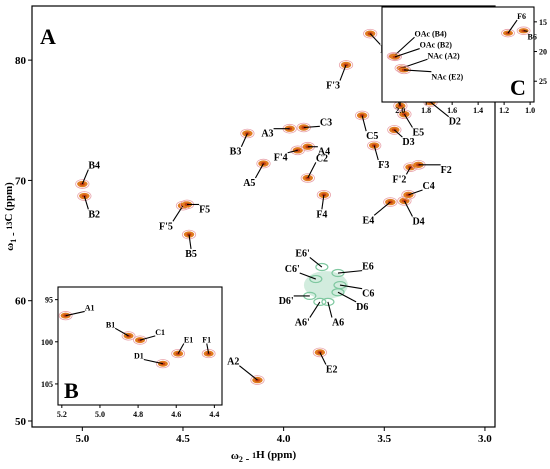  Describe the element at coordinates (21, 422) in the screenshot. I see `y-tick-label: 50` at that location.